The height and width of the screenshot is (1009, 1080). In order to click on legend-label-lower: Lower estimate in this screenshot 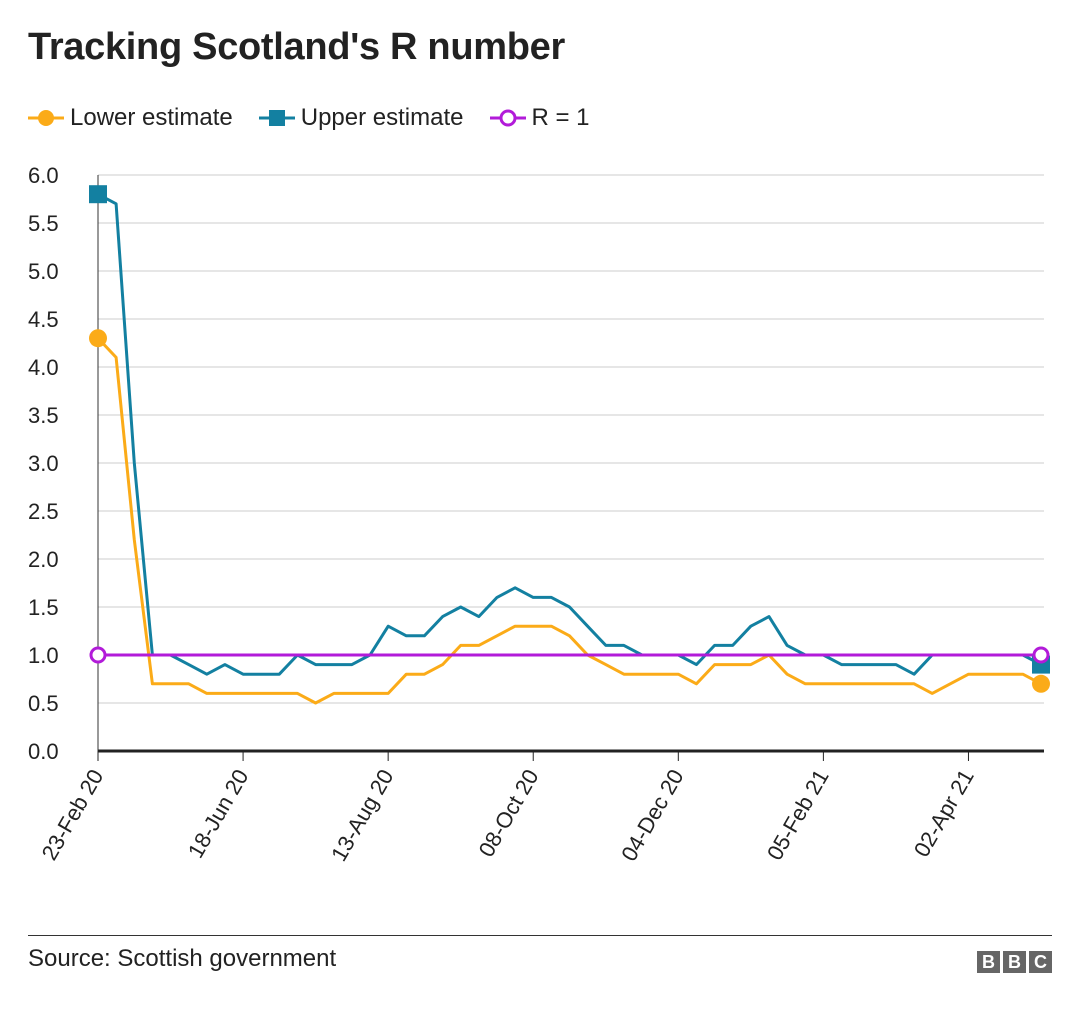, I will do `click(151, 117)`.